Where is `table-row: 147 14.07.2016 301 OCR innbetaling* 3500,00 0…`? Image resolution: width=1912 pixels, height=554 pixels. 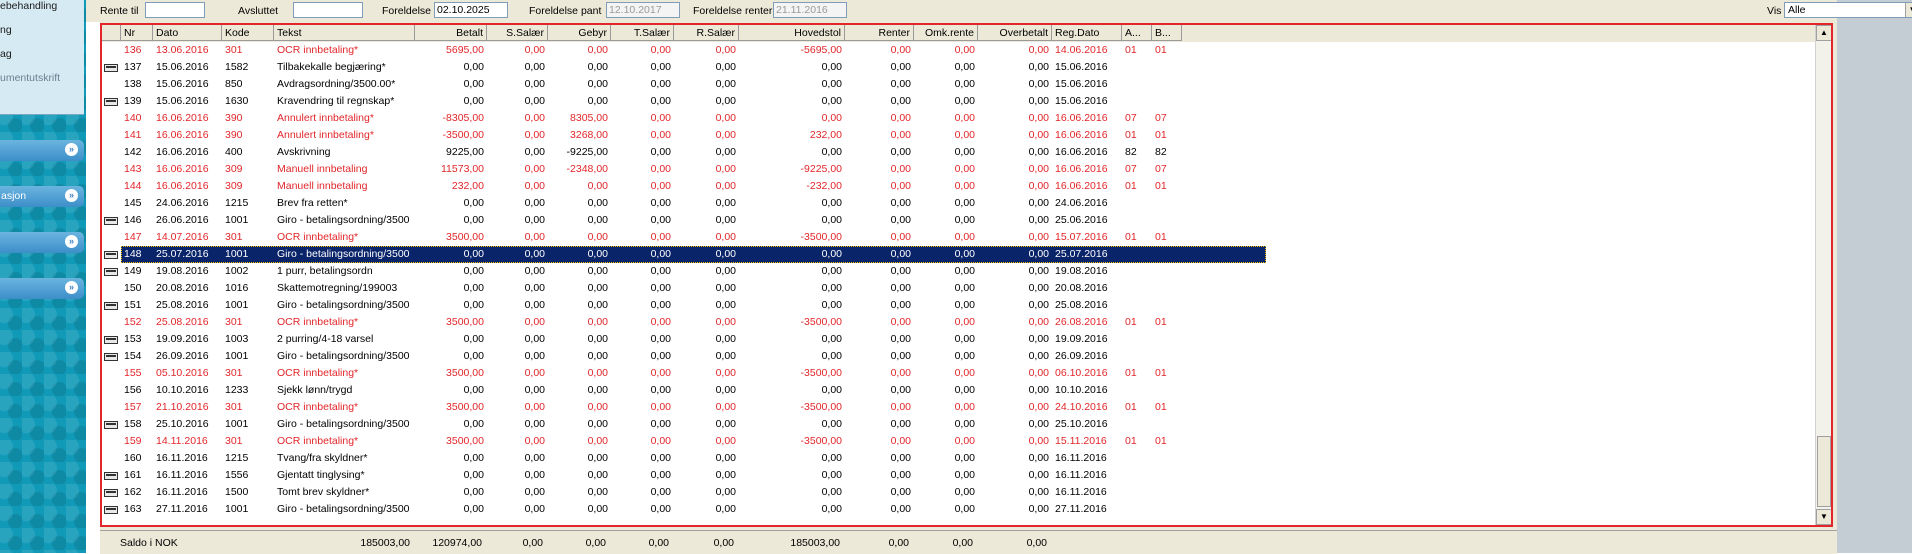 table-row: 147 14.07.2016 301 OCR innbetaling* 3500,00 0… is located at coordinates (958, 237).